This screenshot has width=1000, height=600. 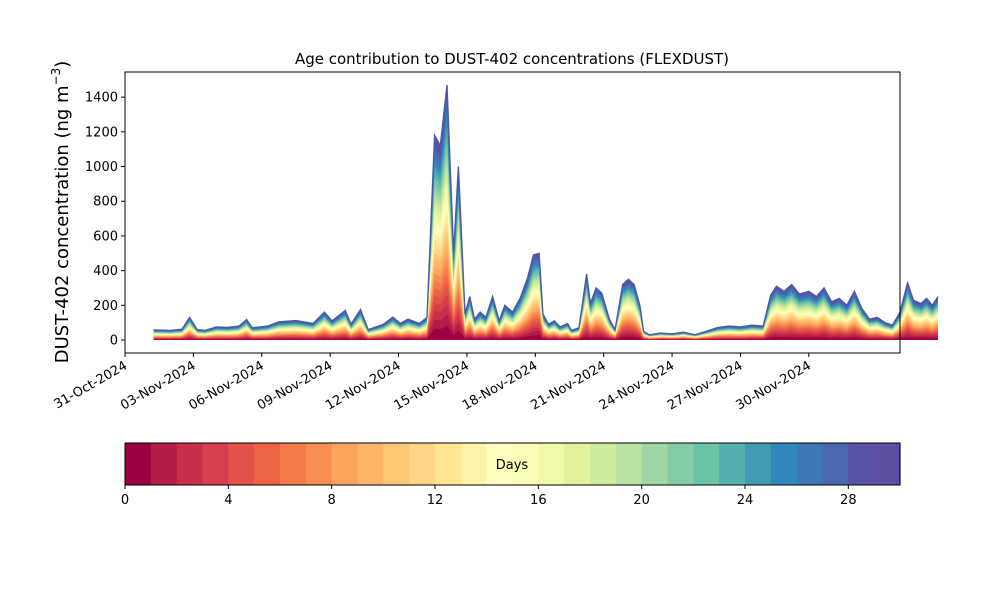 What do you see at coordinates (101, 98) in the screenshot?
I see `y-tick-label: 1400` at bounding box center [101, 98].